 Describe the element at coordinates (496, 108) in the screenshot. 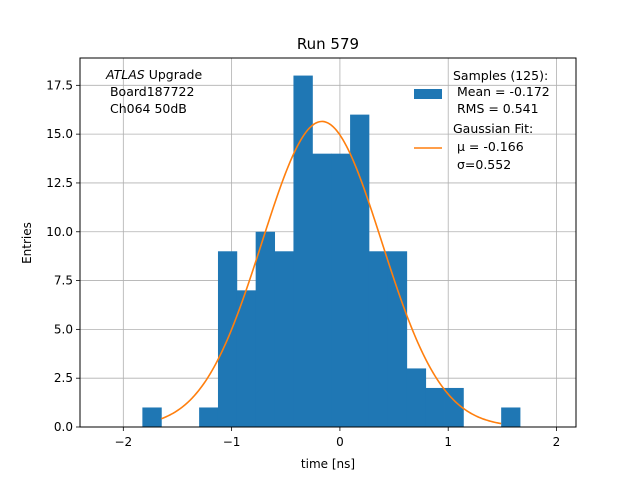

I see `legend-samples-line-3: RMS = 0.541` at that location.